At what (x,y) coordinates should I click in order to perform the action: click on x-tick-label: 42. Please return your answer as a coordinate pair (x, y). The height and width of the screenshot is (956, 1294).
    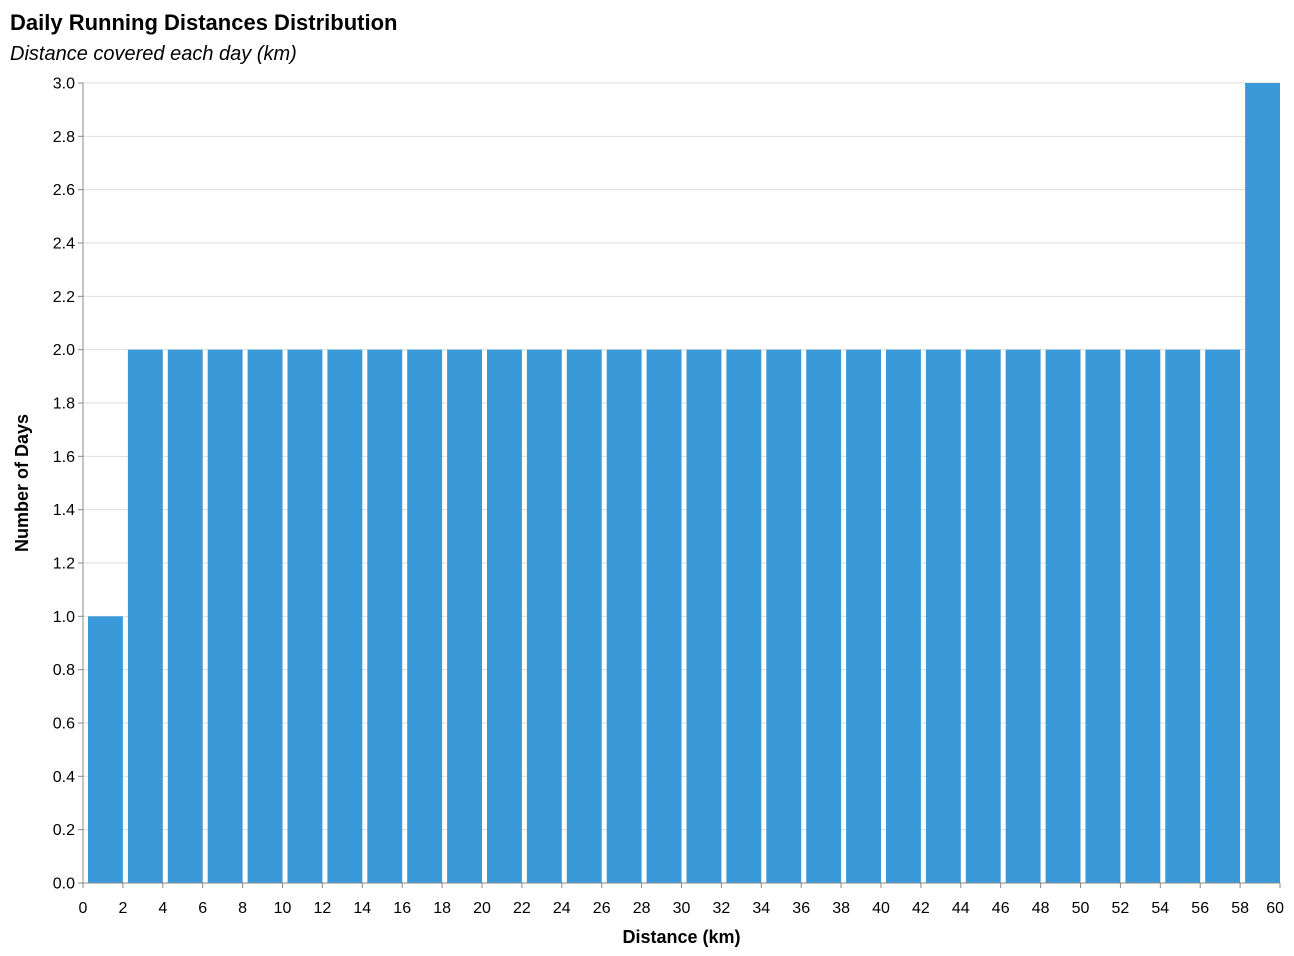
    Looking at the image, I should click on (921, 908).